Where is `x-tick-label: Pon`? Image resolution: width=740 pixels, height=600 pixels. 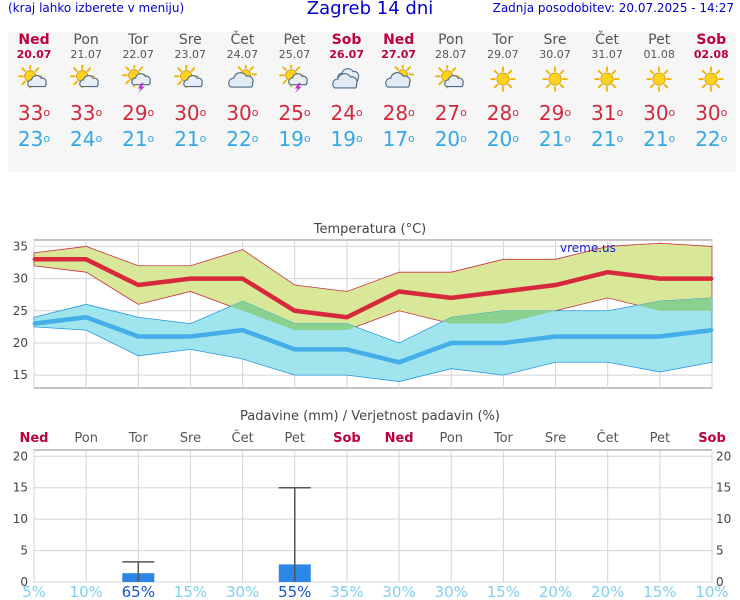 x-tick-label: Pon is located at coordinates (451, 438).